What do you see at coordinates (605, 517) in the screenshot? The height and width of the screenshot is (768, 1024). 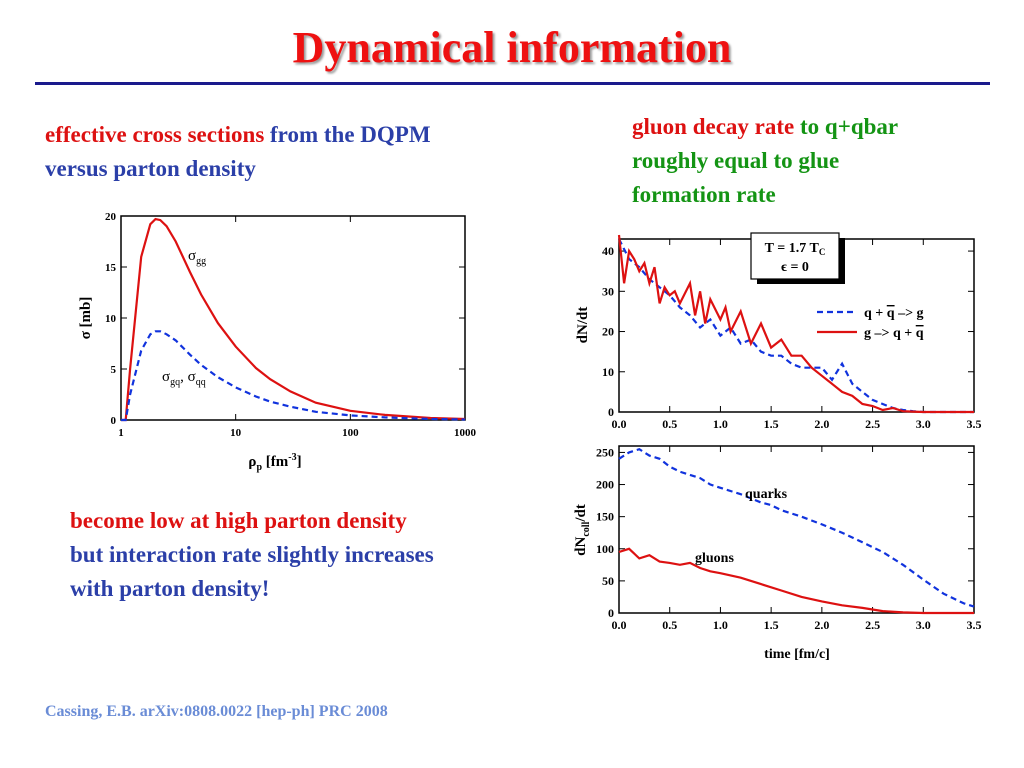 I see `y-tick-label: 150` at bounding box center [605, 517].